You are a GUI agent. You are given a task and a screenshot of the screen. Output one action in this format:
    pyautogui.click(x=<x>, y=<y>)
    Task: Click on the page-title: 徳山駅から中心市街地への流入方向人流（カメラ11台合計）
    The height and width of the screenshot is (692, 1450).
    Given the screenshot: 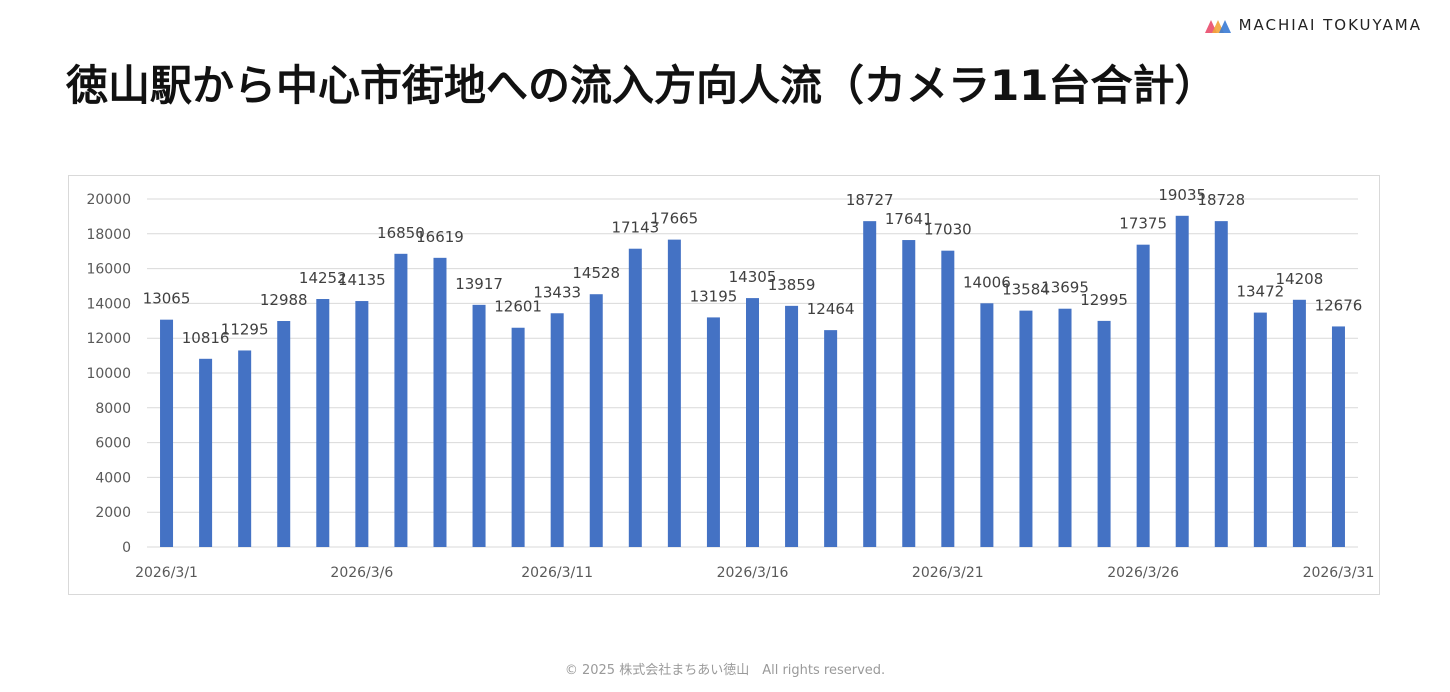 What is the action you would take?
    pyautogui.click(x=641, y=85)
    